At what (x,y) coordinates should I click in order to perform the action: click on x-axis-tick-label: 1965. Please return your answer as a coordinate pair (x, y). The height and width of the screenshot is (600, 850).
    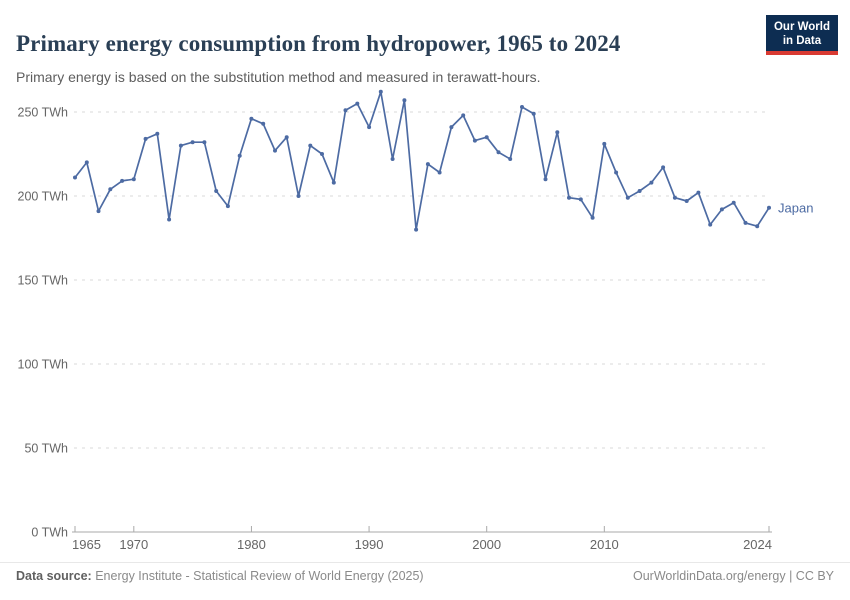
    Looking at the image, I should click on (86, 544).